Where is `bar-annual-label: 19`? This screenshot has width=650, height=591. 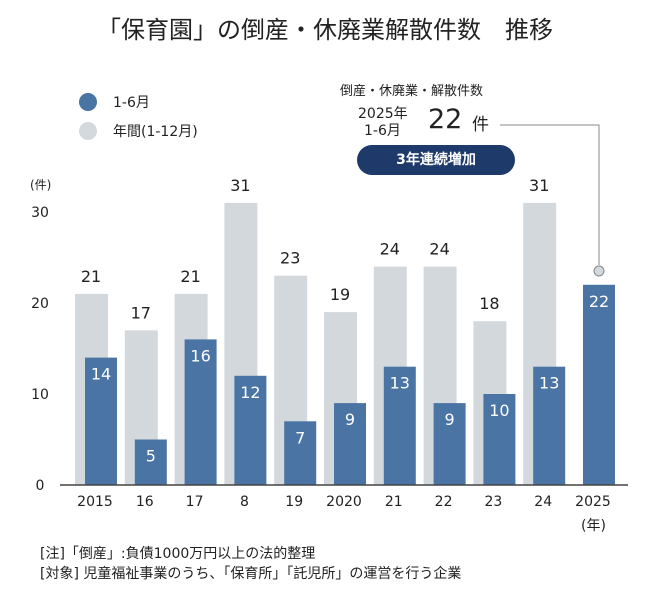 bar-annual-label: 19 is located at coordinates (340, 294).